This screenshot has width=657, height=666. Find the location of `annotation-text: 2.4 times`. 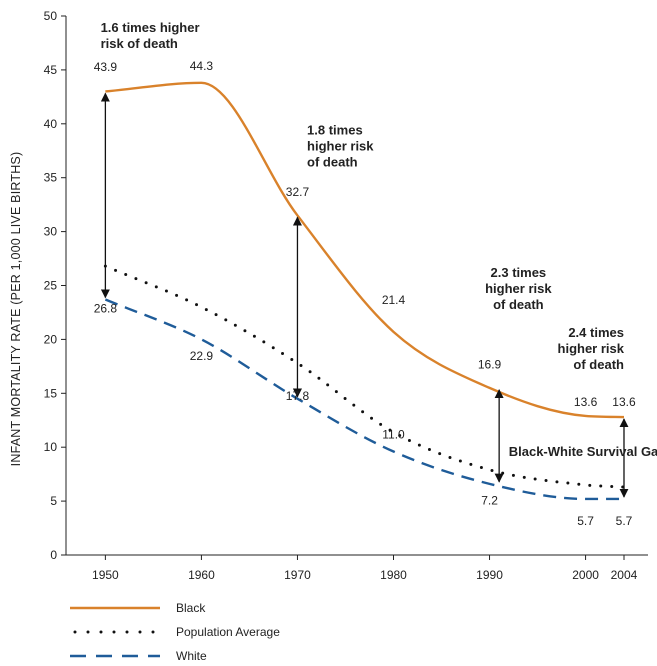

annotation-text: 2.4 times is located at coordinates (596, 332).